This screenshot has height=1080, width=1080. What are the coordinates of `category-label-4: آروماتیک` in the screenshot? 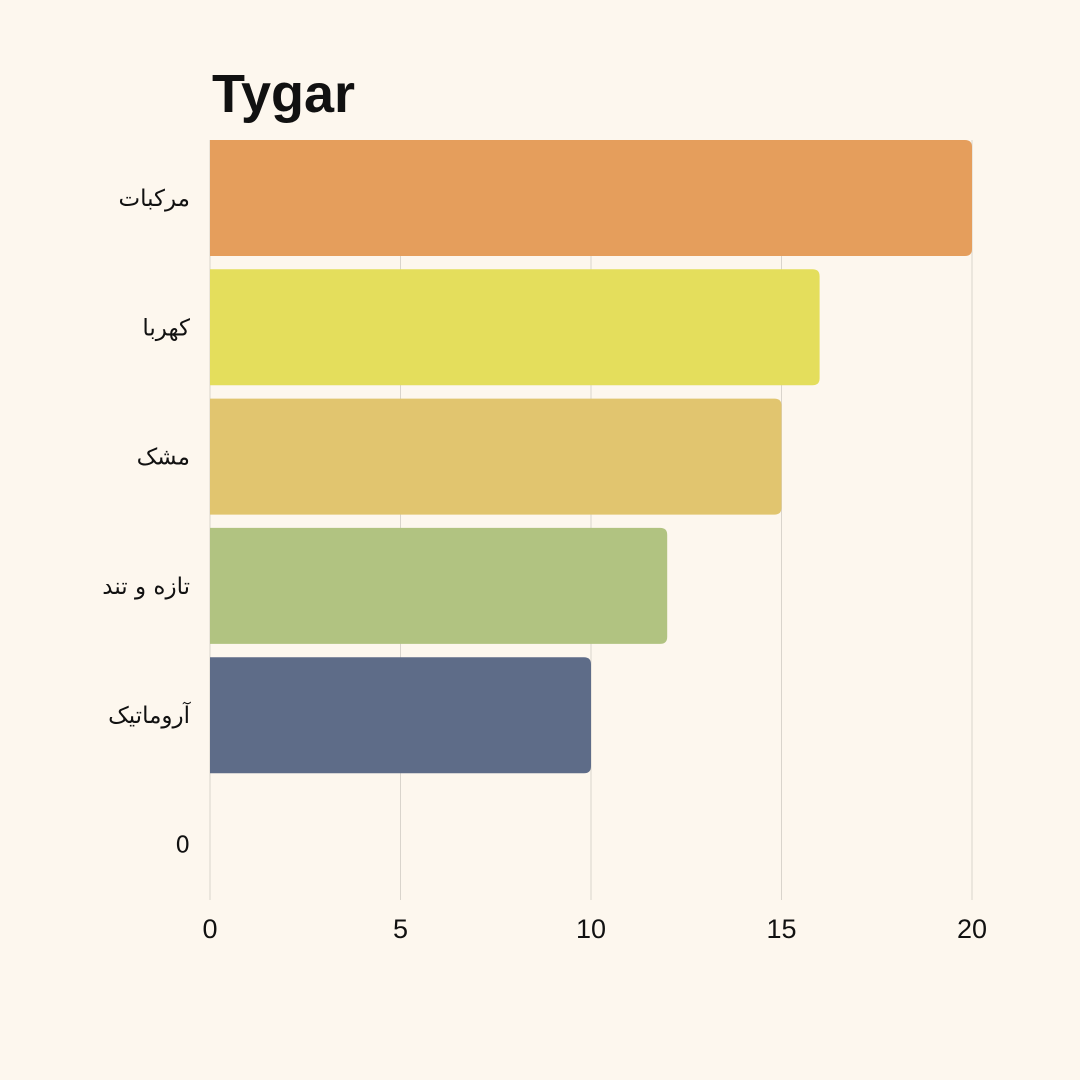 It's located at (149, 715).